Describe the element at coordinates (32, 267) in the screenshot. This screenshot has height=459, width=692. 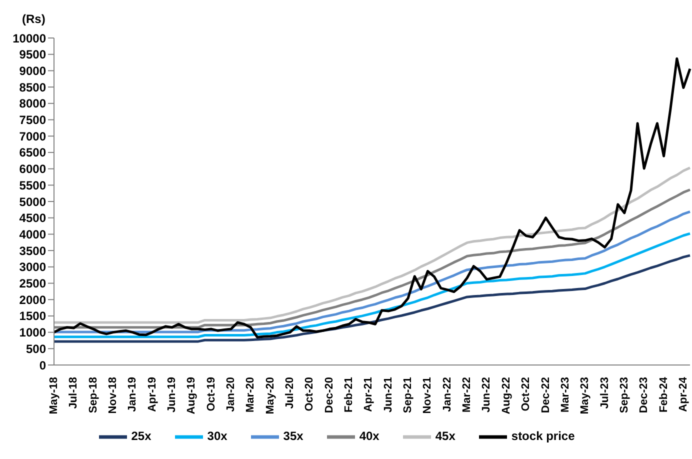
I see `y-tick-label: 3000` at that location.